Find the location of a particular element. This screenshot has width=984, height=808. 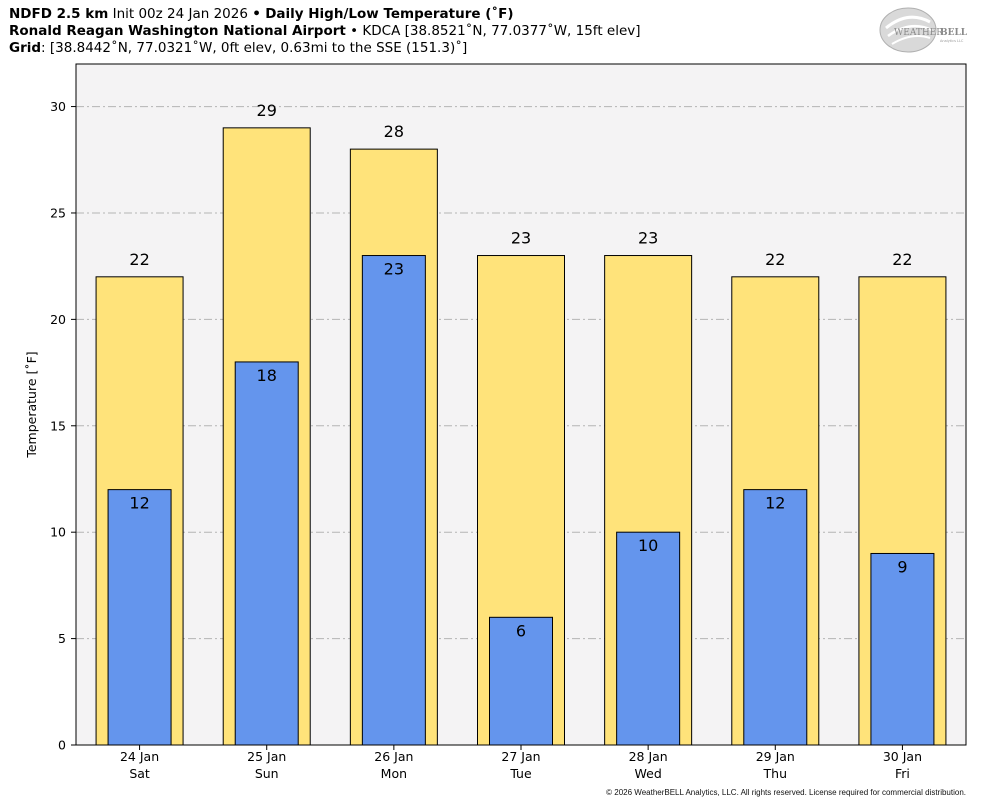

high-value-label: 29 is located at coordinates (267, 110).